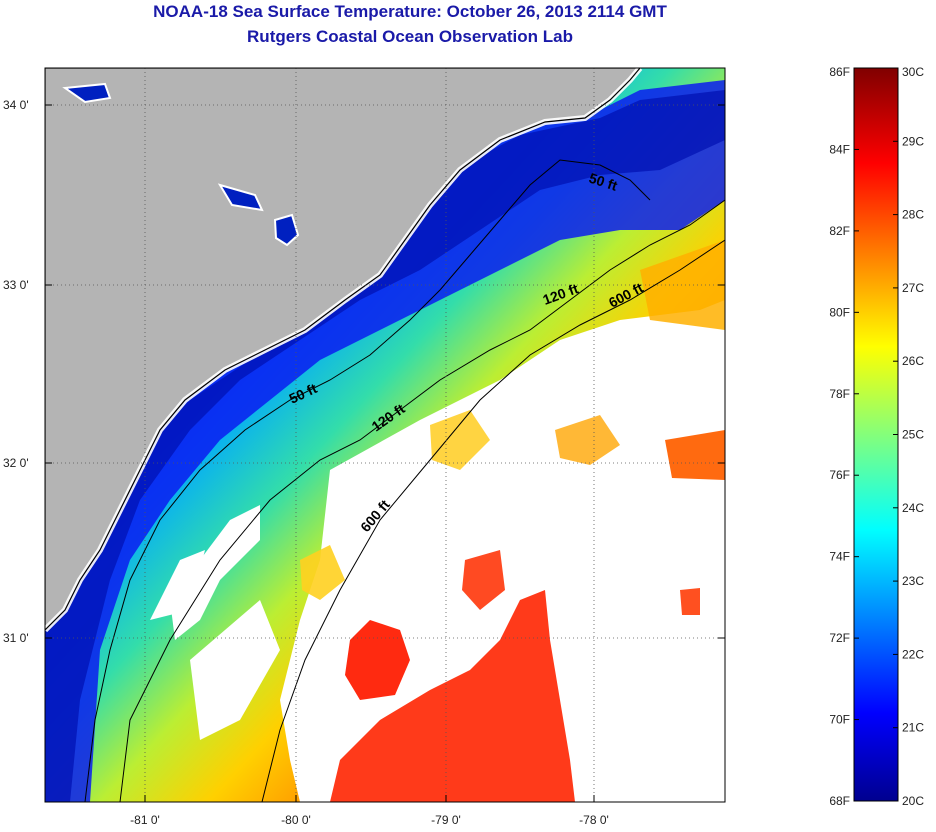  Describe the element at coordinates (16, 463) in the screenshot. I see `lat-label-32: 32 0'` at that location.